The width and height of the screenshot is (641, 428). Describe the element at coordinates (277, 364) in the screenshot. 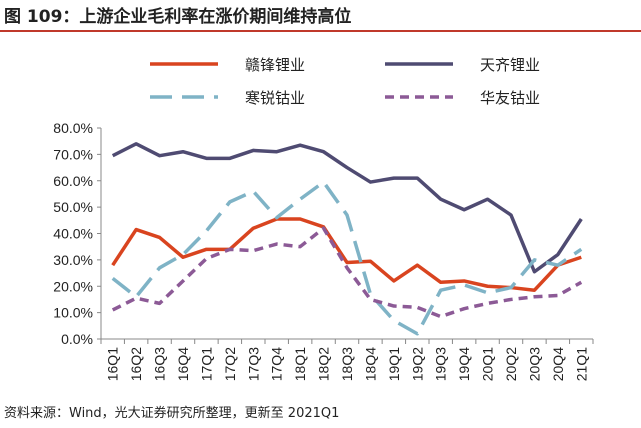

I see `x-tick-label: 17Q4` at that location.